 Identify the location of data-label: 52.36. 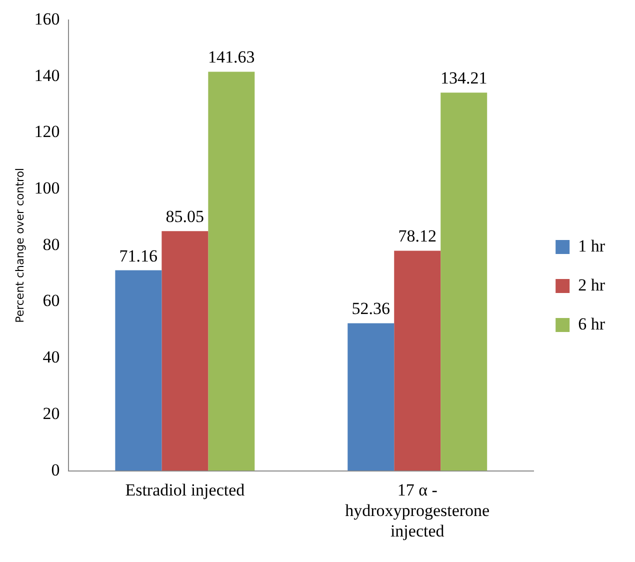
(371, 308).